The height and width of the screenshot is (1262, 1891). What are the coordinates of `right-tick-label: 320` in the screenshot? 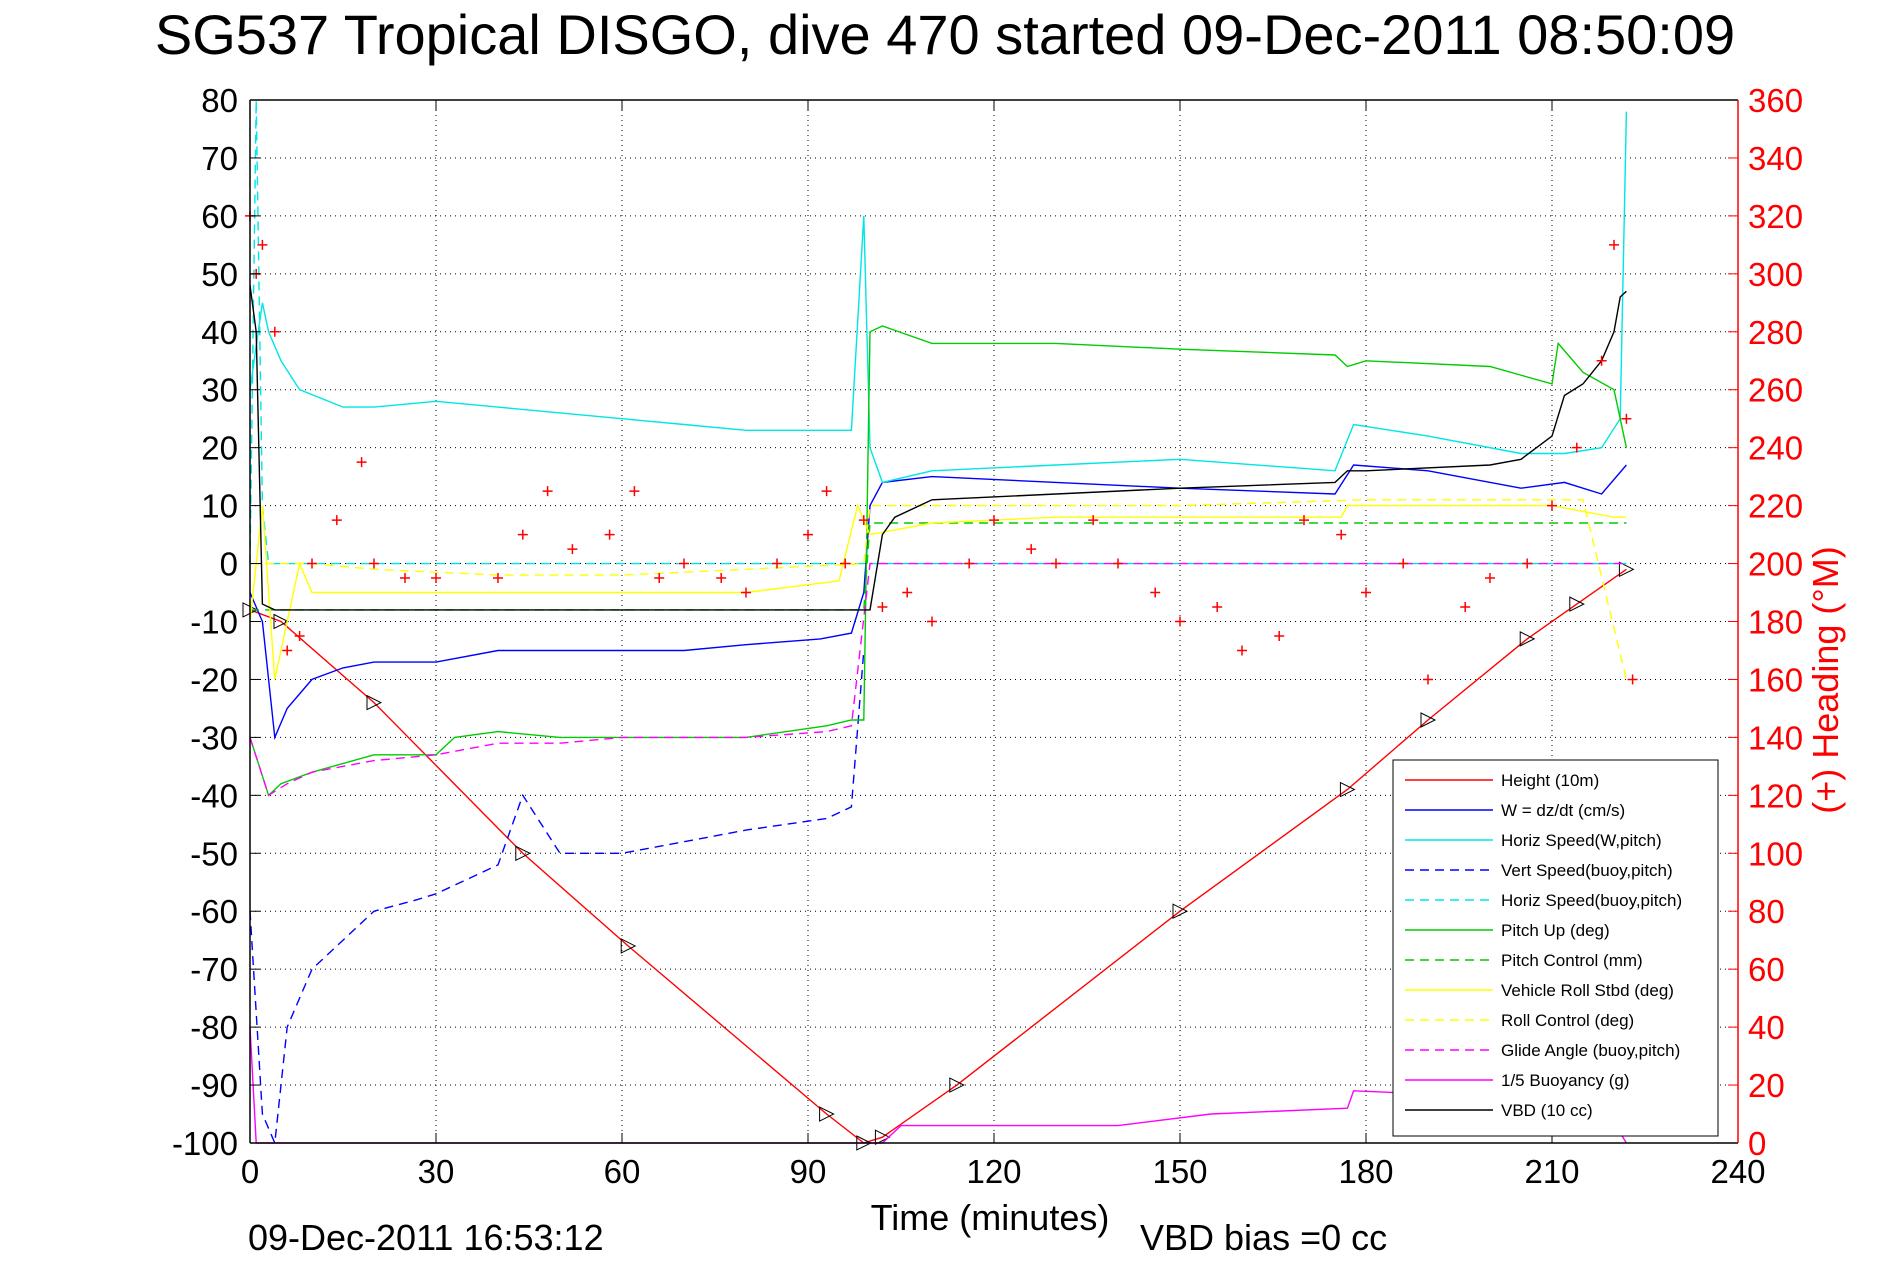 It's located at (1775, 216).